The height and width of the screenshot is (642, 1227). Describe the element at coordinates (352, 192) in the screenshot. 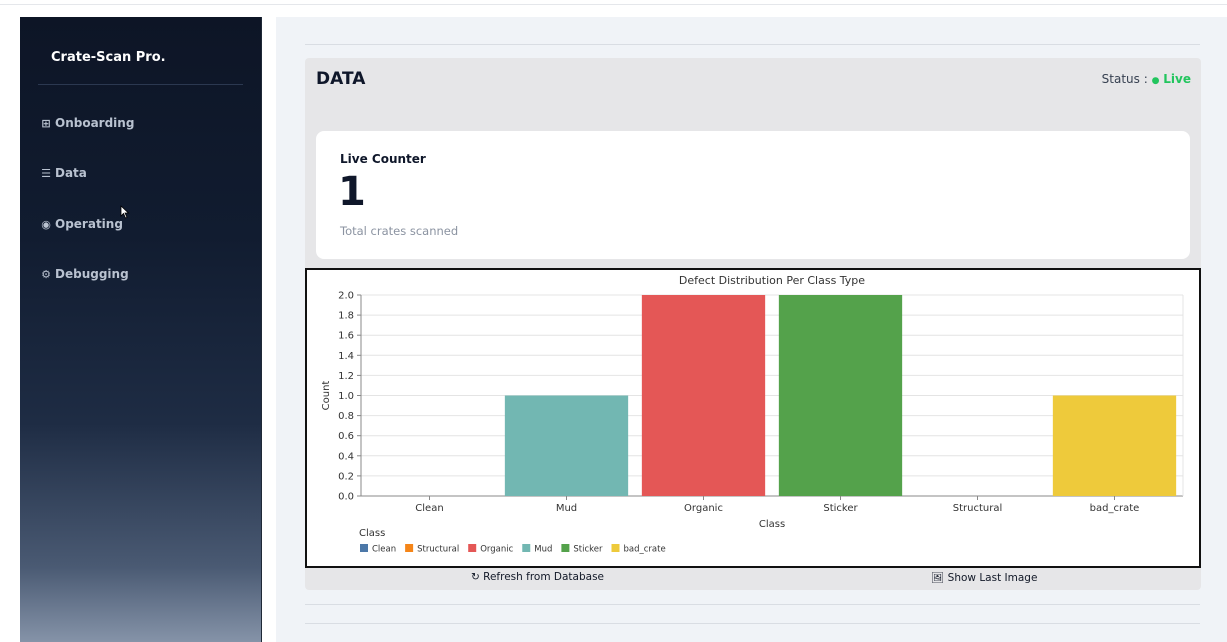

I see `counter-value: 1` at that location.